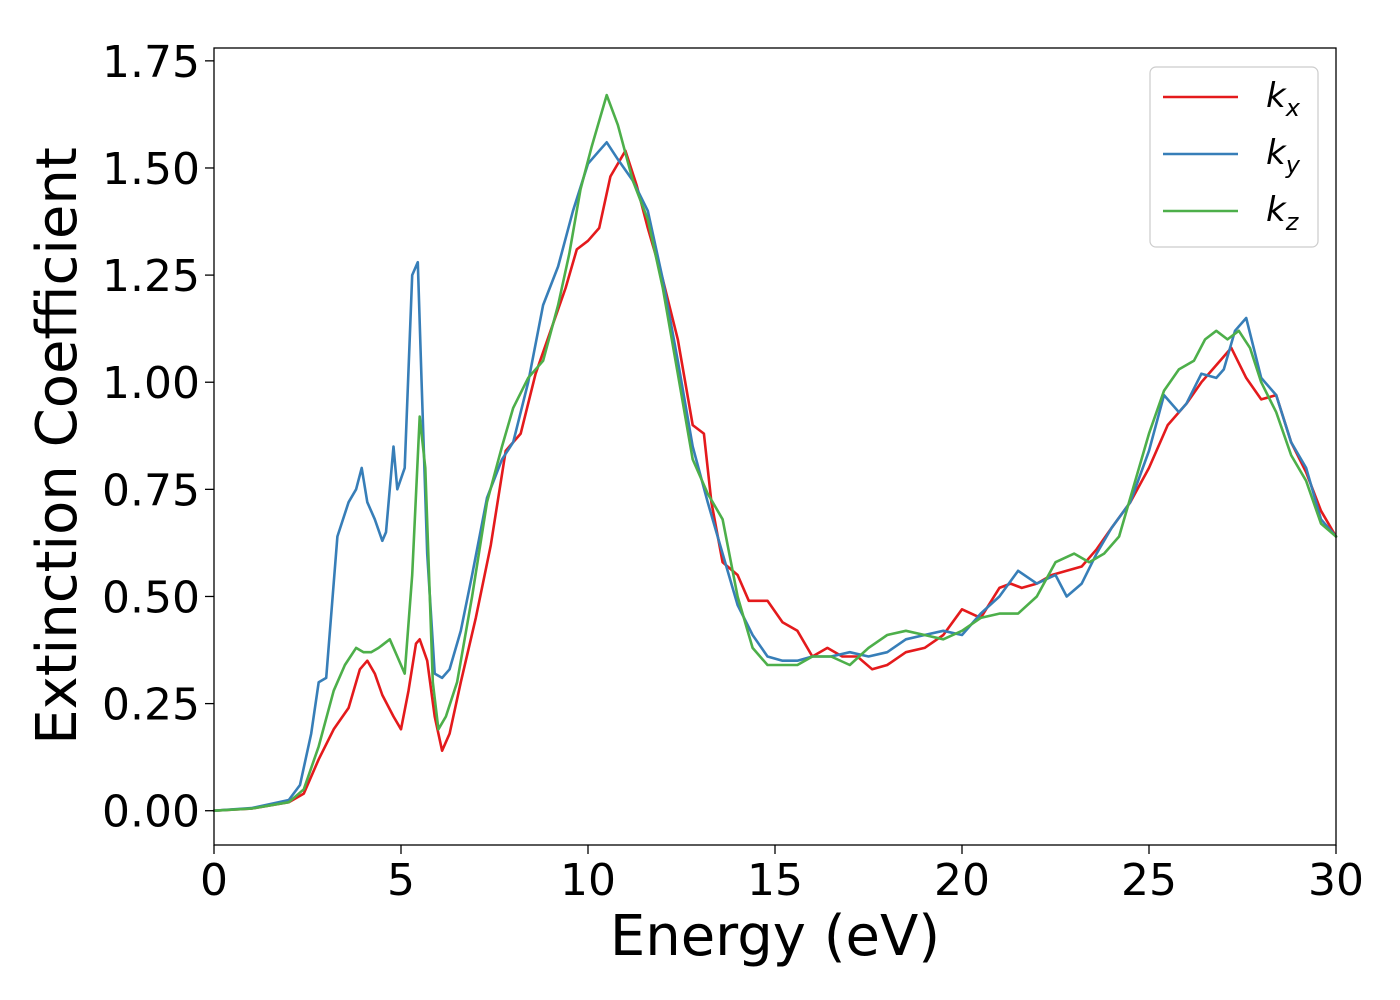 The width and height of the screenshot is (1400, 1000). I want to click on x-tick-label: 20, so click(962, 880).